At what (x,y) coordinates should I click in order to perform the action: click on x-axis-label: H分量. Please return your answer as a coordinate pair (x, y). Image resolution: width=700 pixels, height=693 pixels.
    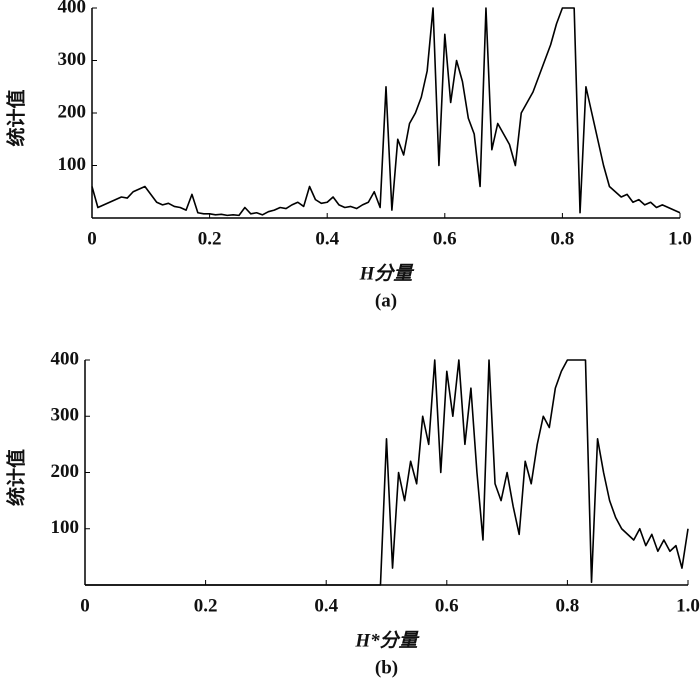
    Looking at the image, I should click on (387, 273).